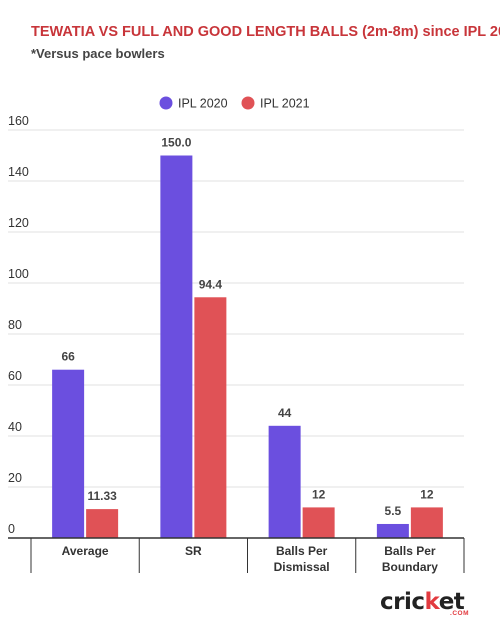 The height and width of the screenshot is (633, 500). I want to click on y-tick-label: 80, so click(15, 325).